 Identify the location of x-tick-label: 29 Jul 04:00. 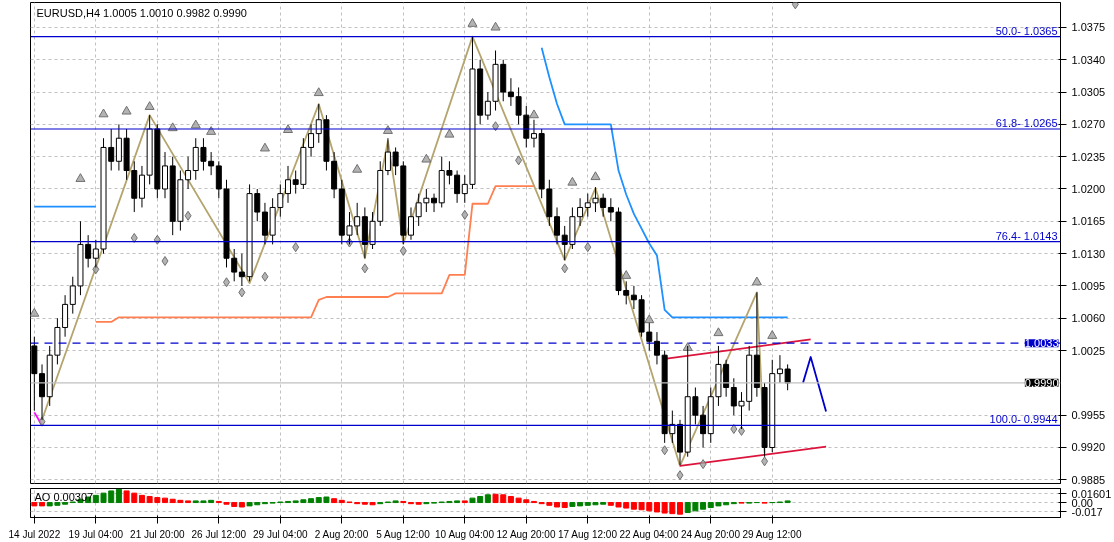
(280, 534).